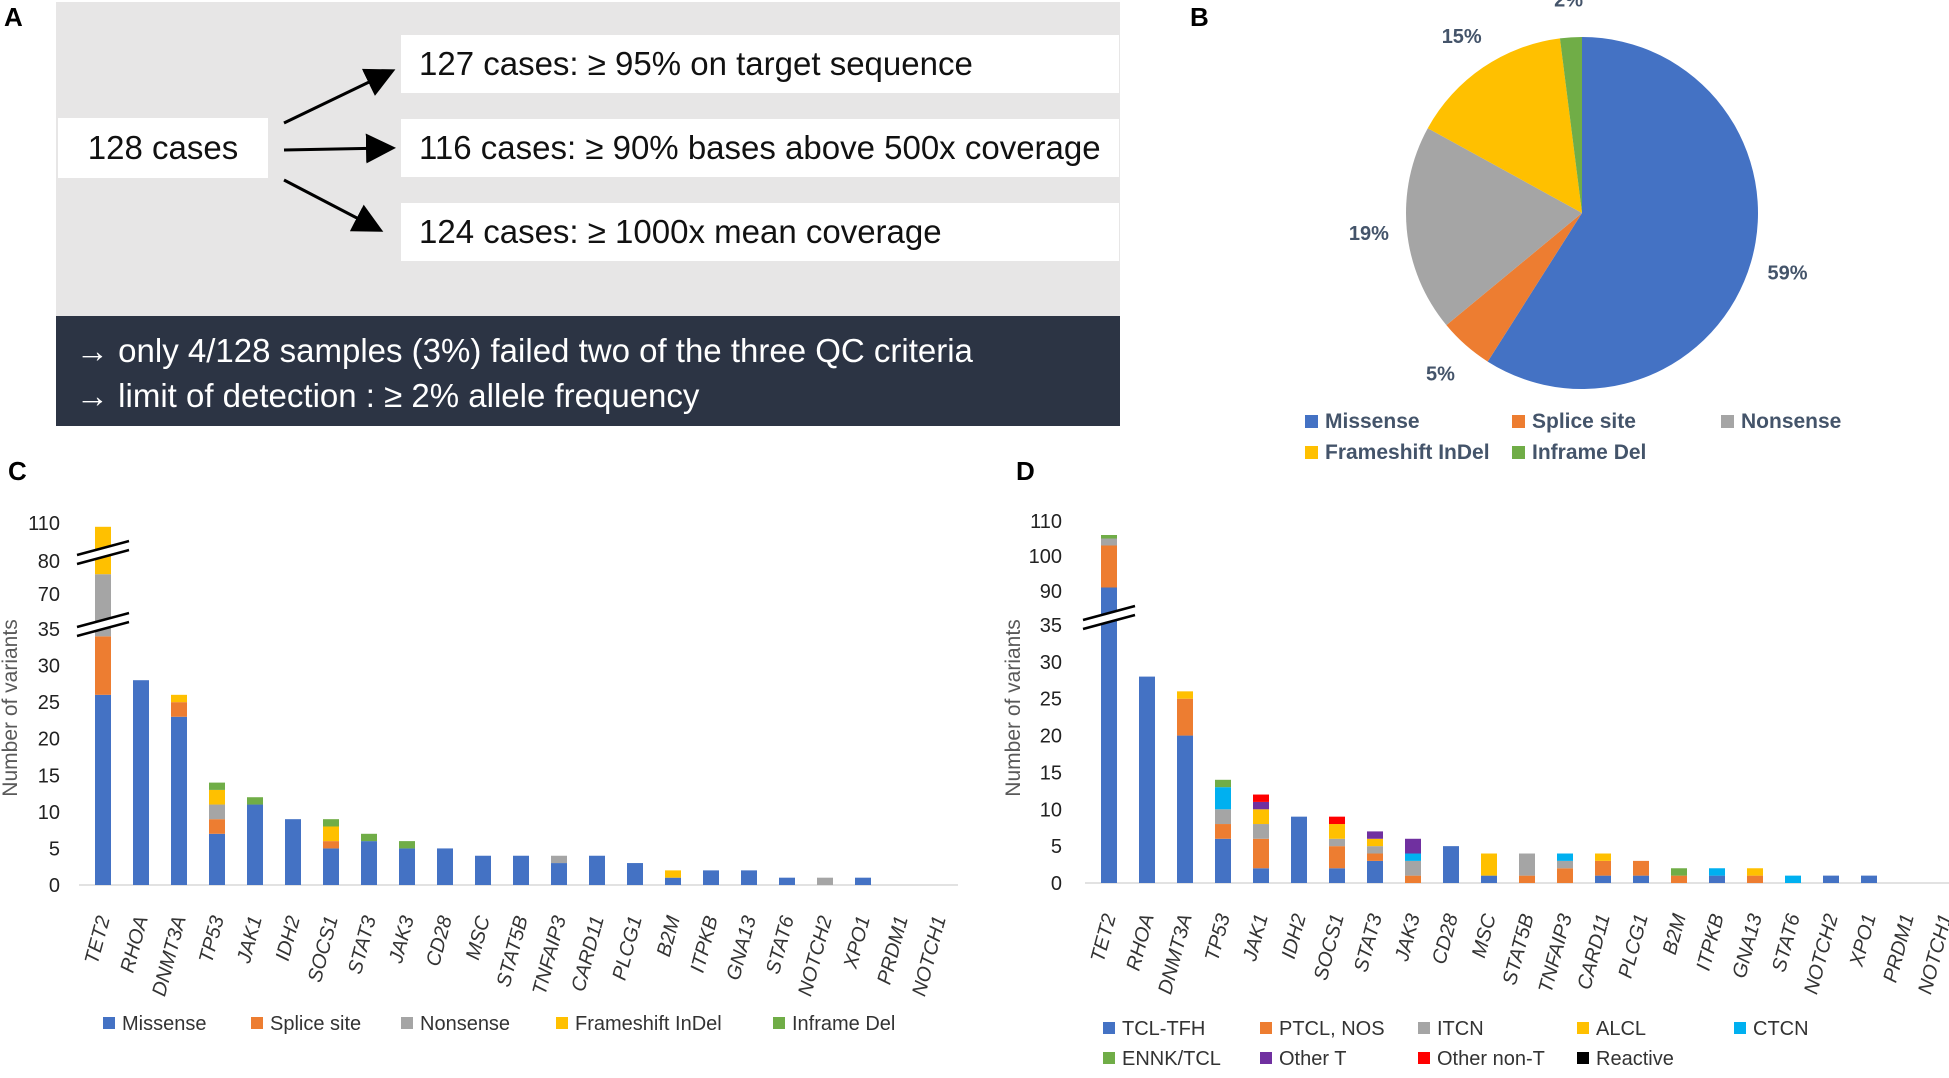 The image size is (1949, 1078). I want to click on x-category-label: GNA13, so click(742, 948).